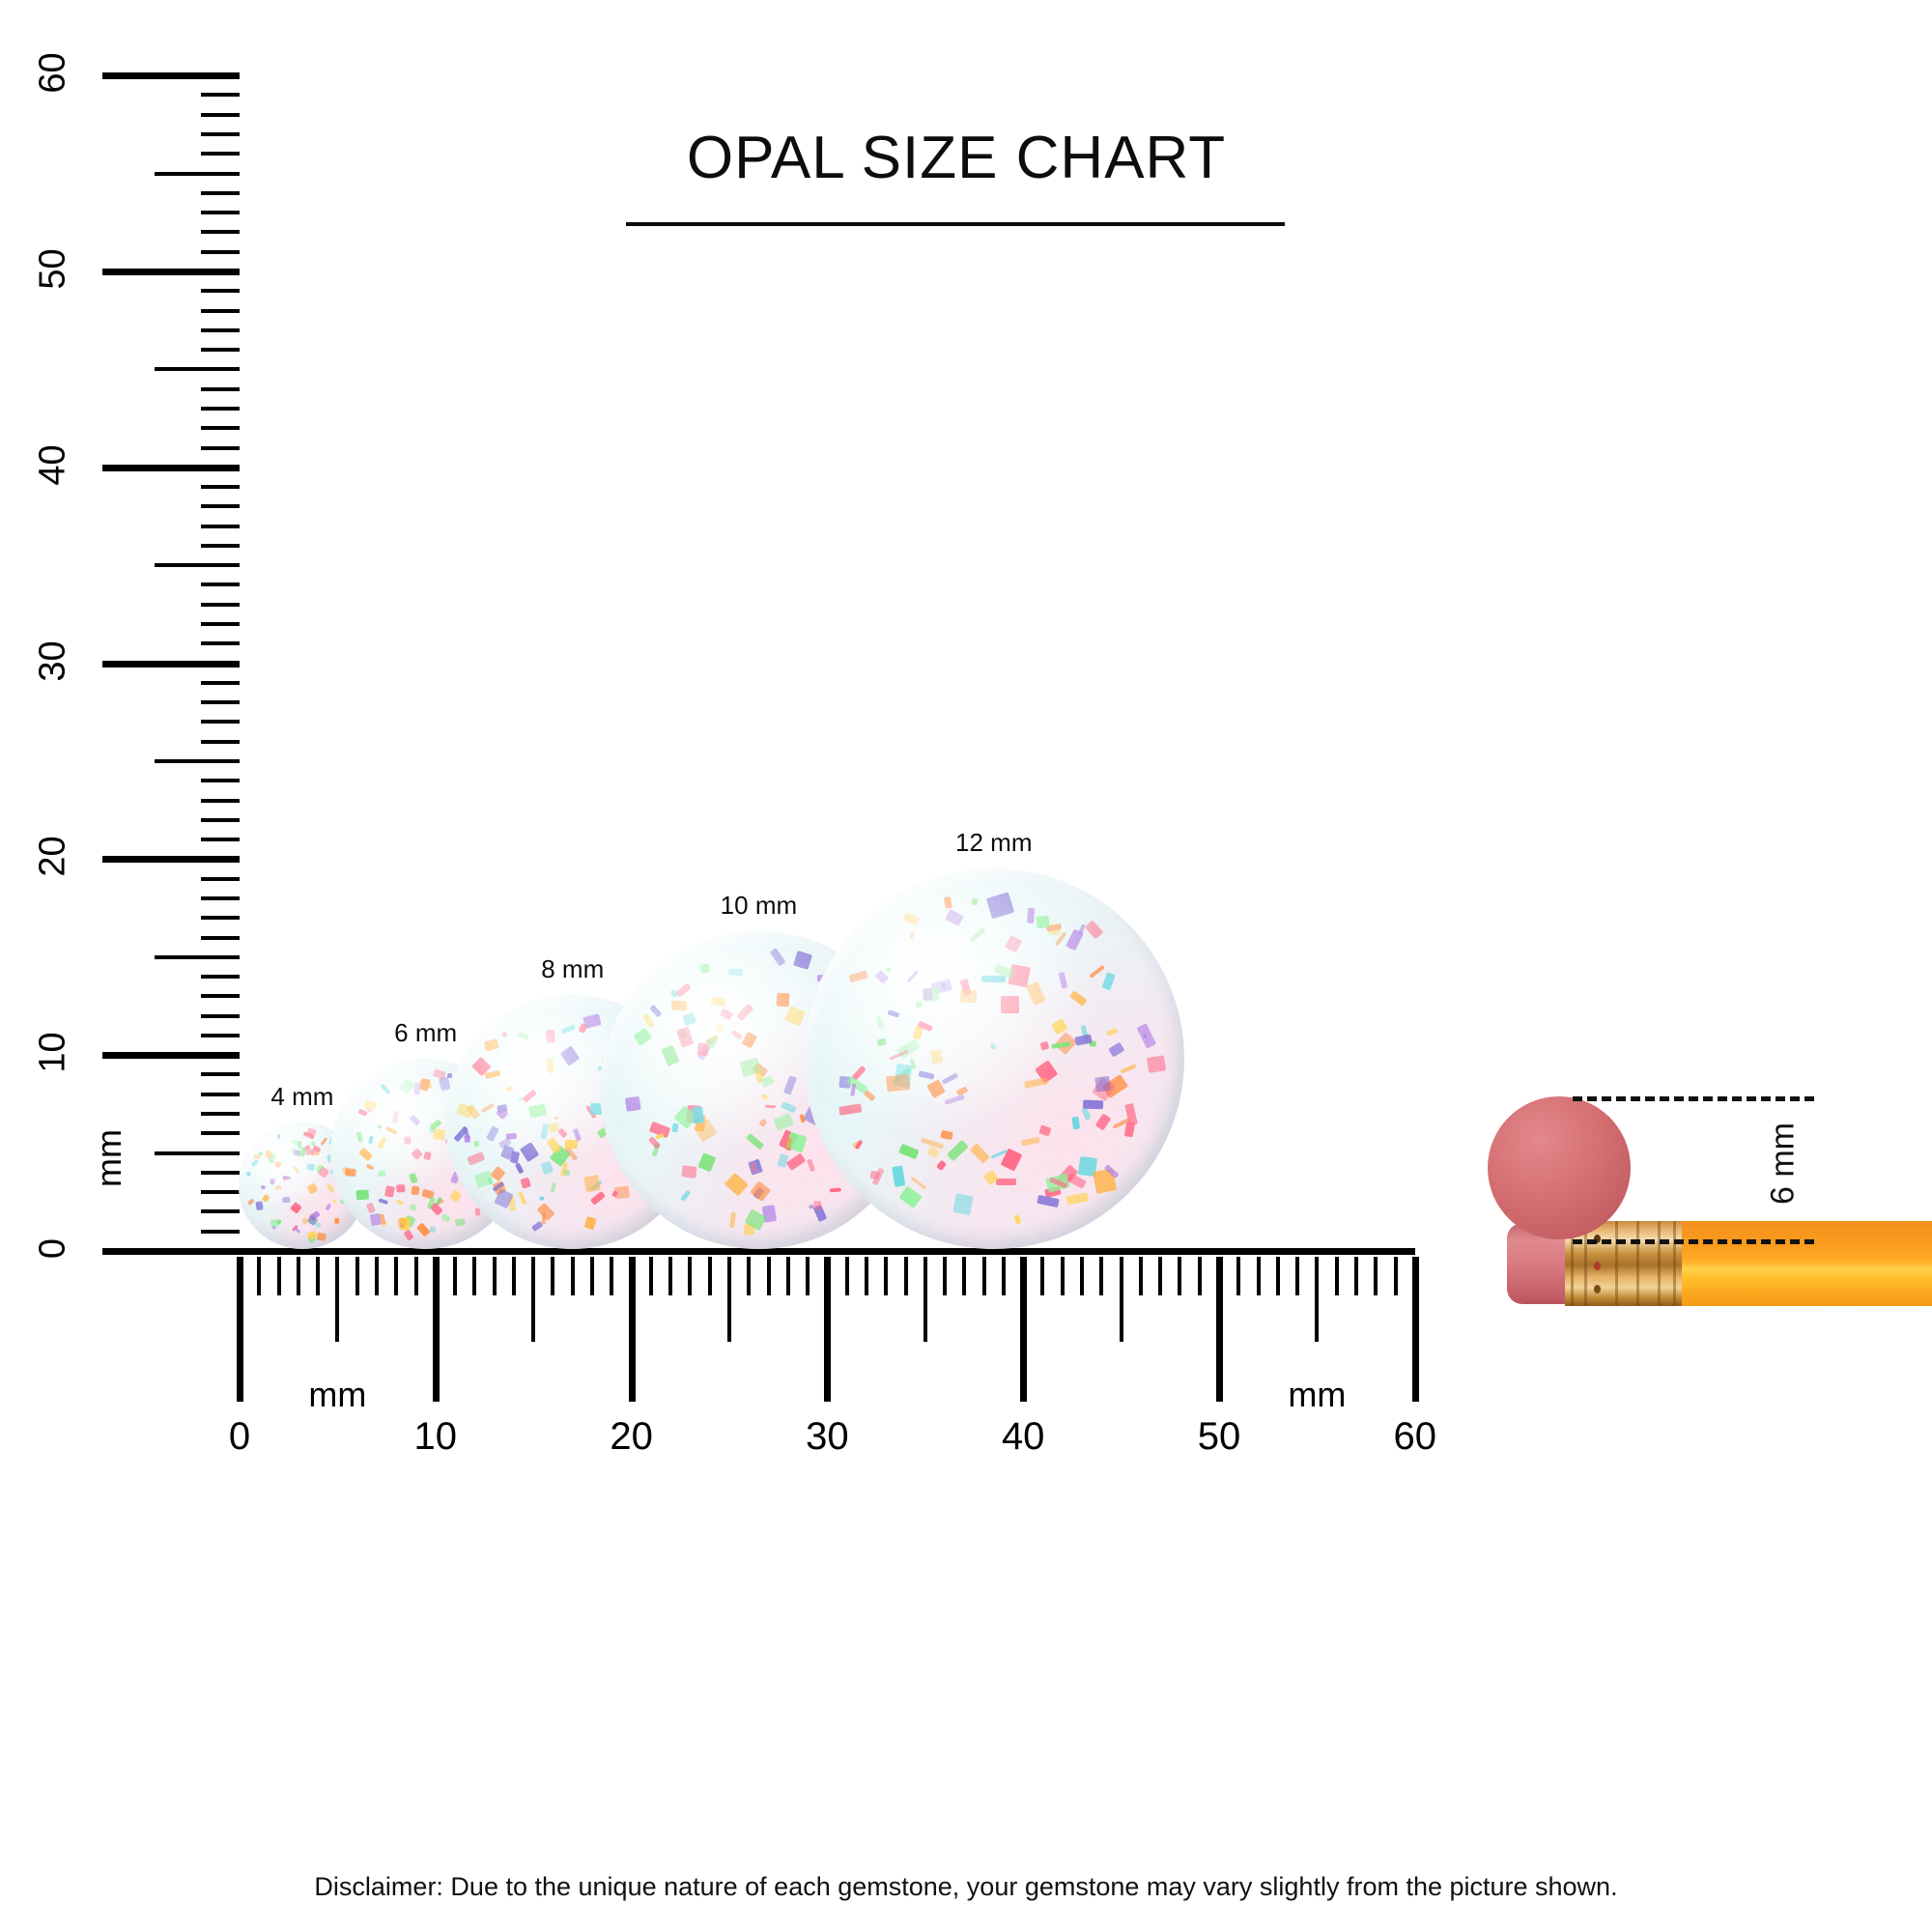  I want to click on vertical-ruler: 0 10 20 30 40 50 60 mm, so click(159, 821).